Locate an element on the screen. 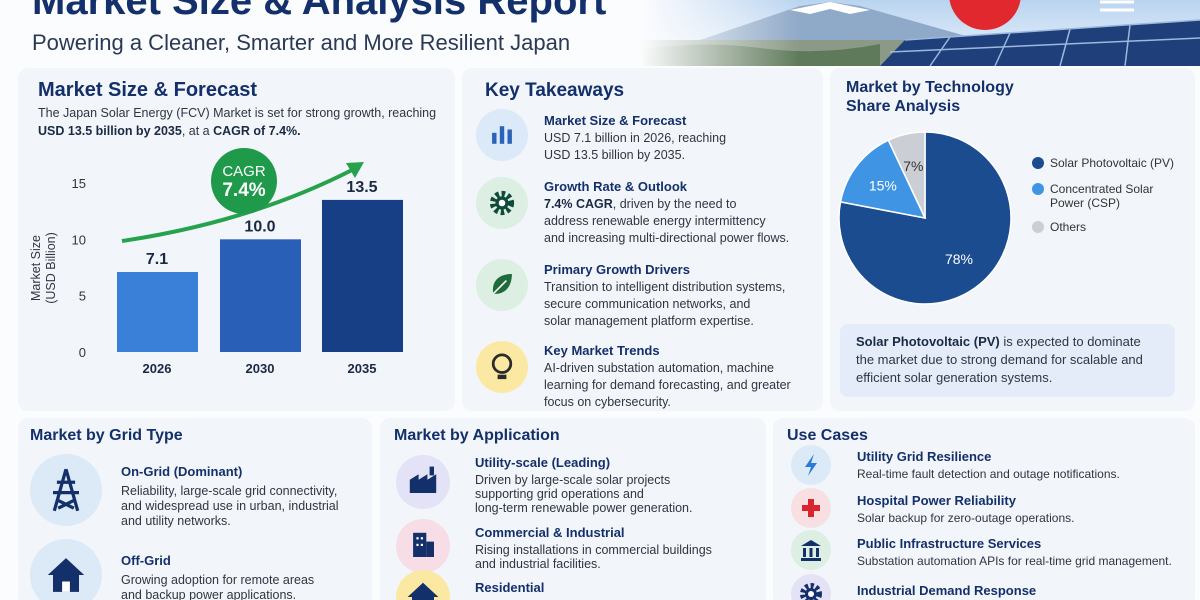 The width and height of the screenshot is (1200, 600). item-title: Key Market Trends is located at coordinates (602, 350).